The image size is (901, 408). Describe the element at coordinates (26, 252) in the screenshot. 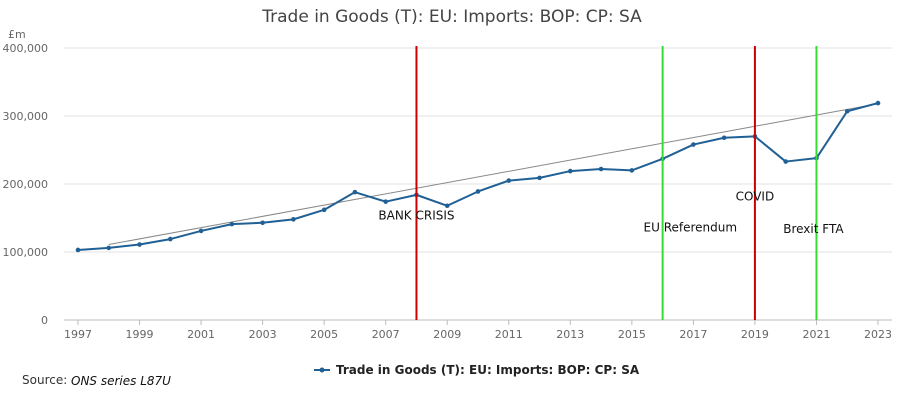

I see `y-tick-label: 100,000` at that location.